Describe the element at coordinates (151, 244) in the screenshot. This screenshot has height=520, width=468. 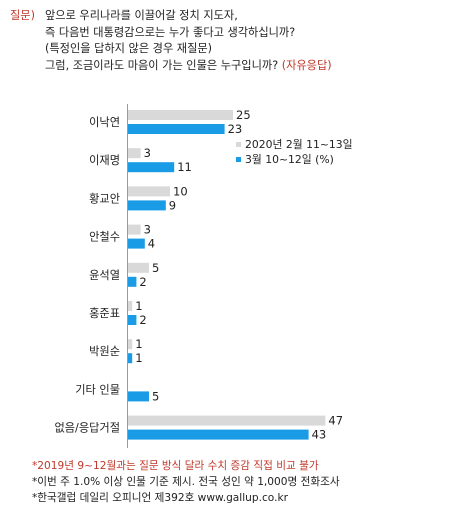
I see `value-label-current: 4` at that location.